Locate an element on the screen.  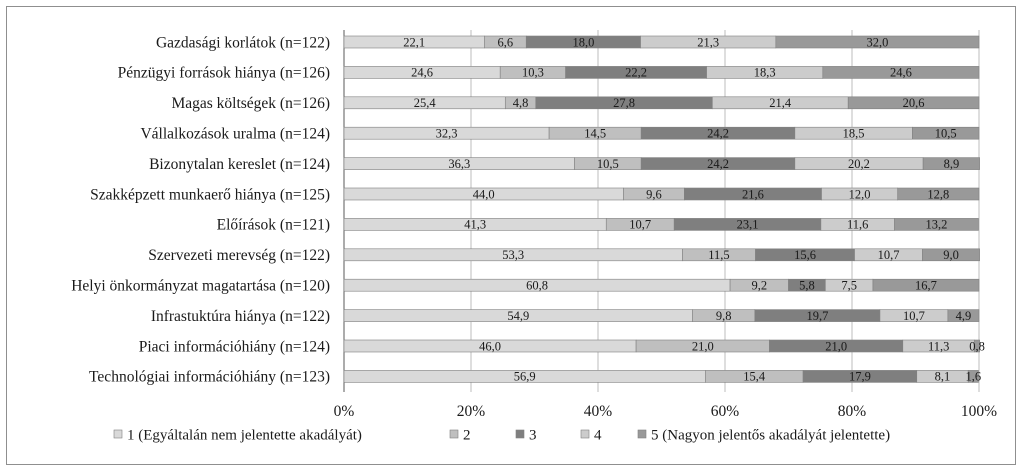
data-label: 32,0 is located at coordinates (877, 42).